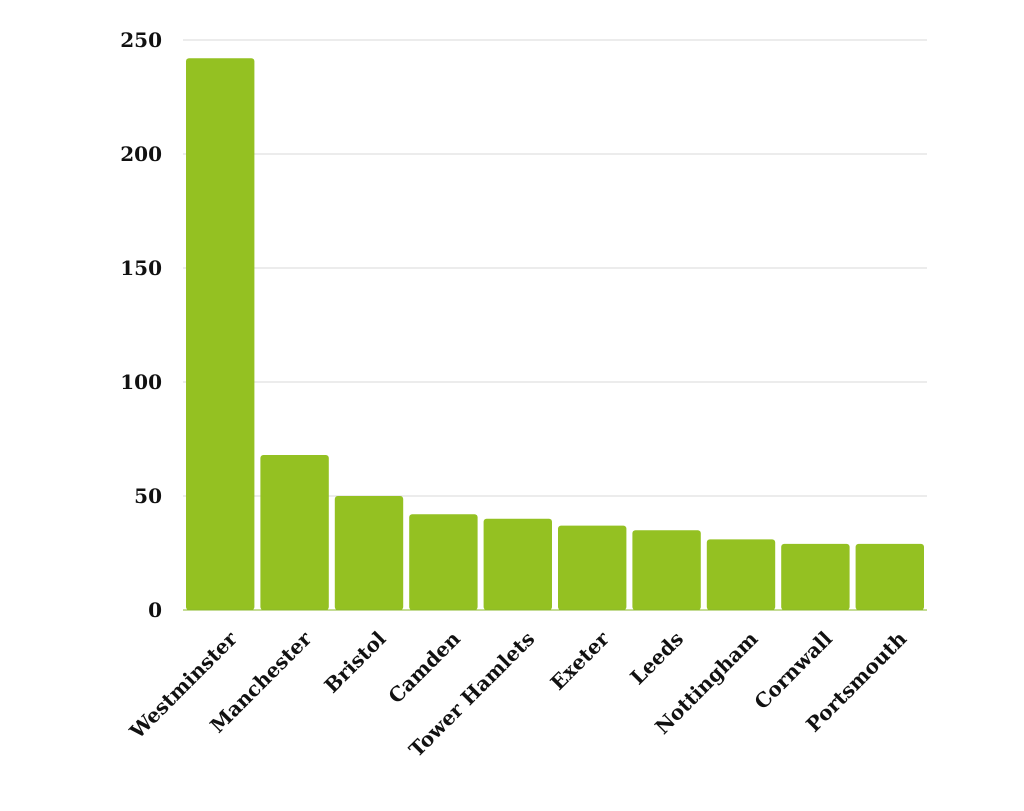 This screenshot has width=1024, height=811. I want to click on bar-exeter, so click(592, 567).